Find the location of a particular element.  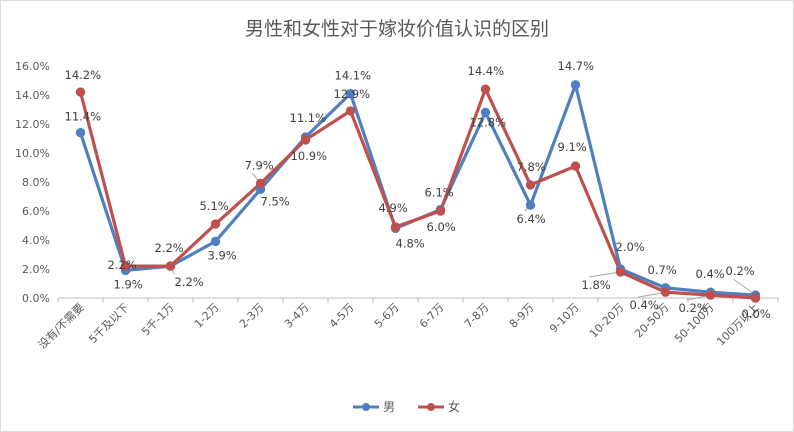

y-tick-label: 4.0% is located at coordinates (36, 240).